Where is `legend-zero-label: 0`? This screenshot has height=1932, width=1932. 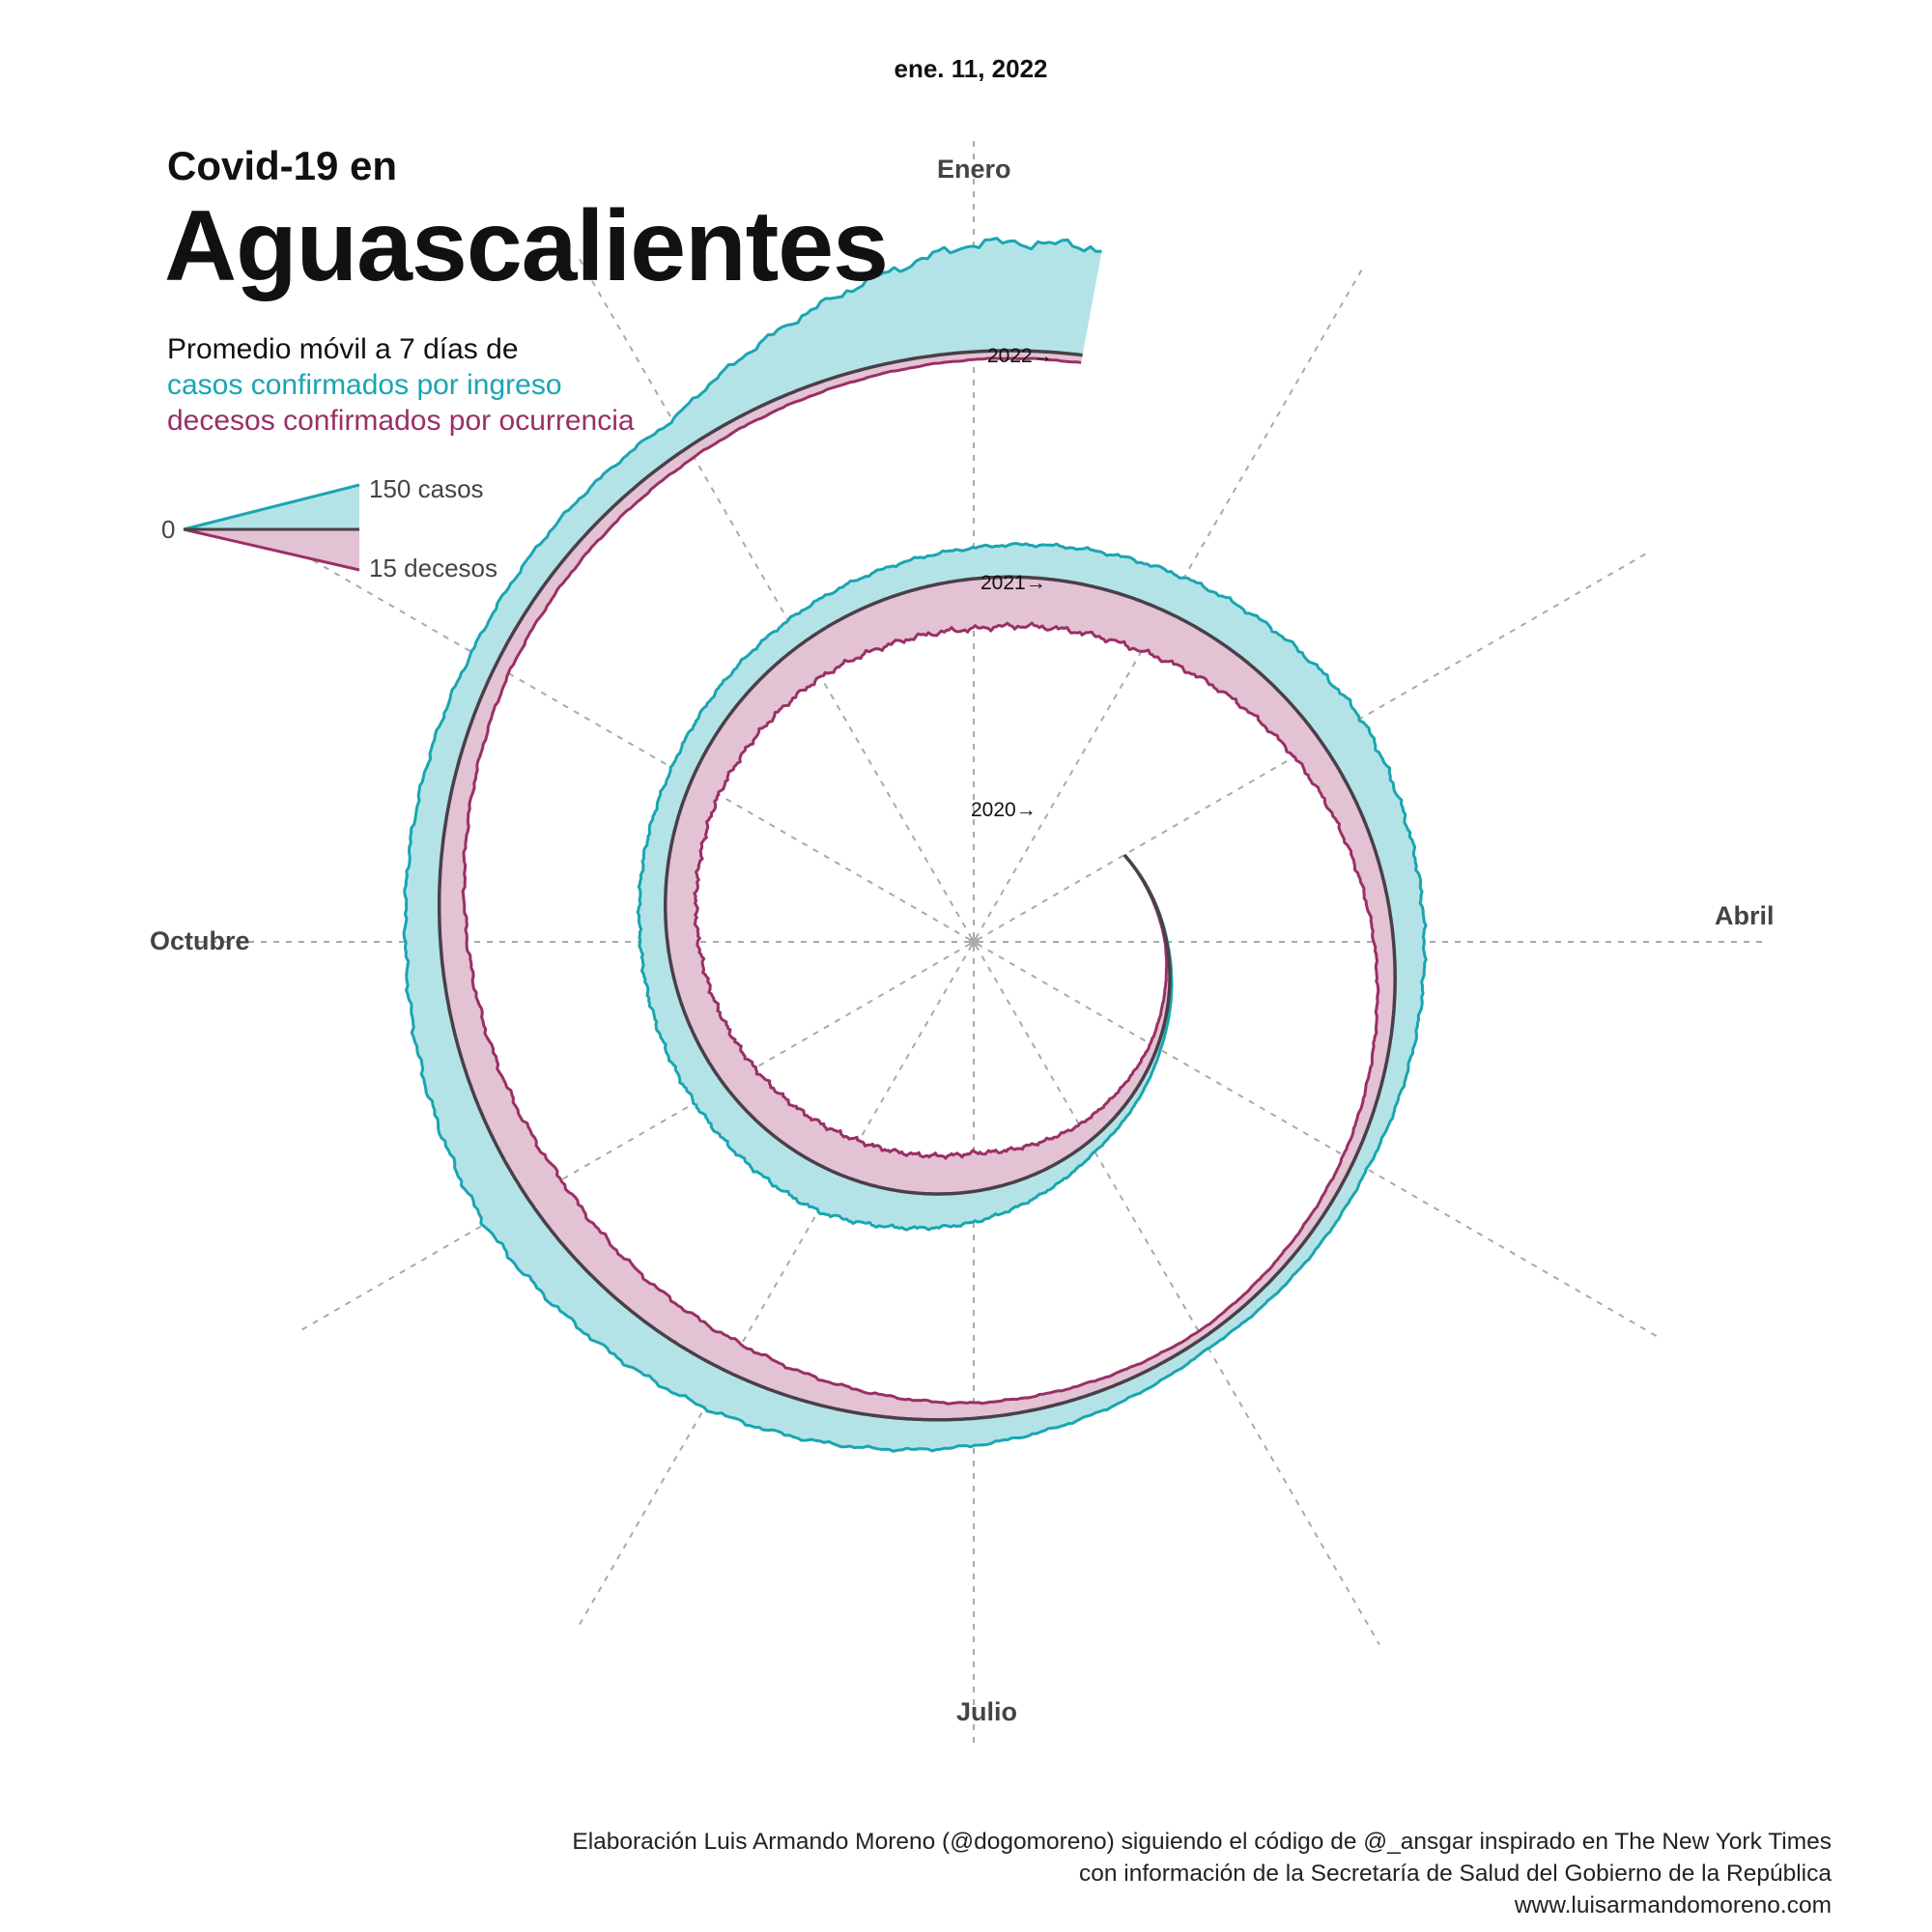 legend-zero-label: 0 is located at coordinates (168, 529).